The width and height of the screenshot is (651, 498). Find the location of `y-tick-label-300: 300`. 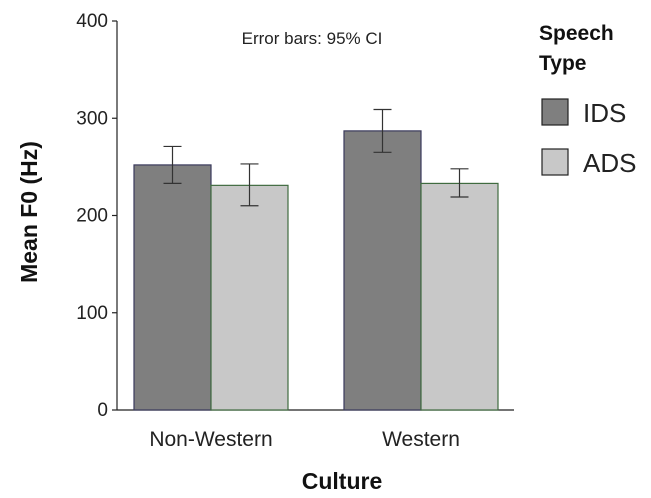

y-tick-label-300: 300 is located at coordinates (92, 118).